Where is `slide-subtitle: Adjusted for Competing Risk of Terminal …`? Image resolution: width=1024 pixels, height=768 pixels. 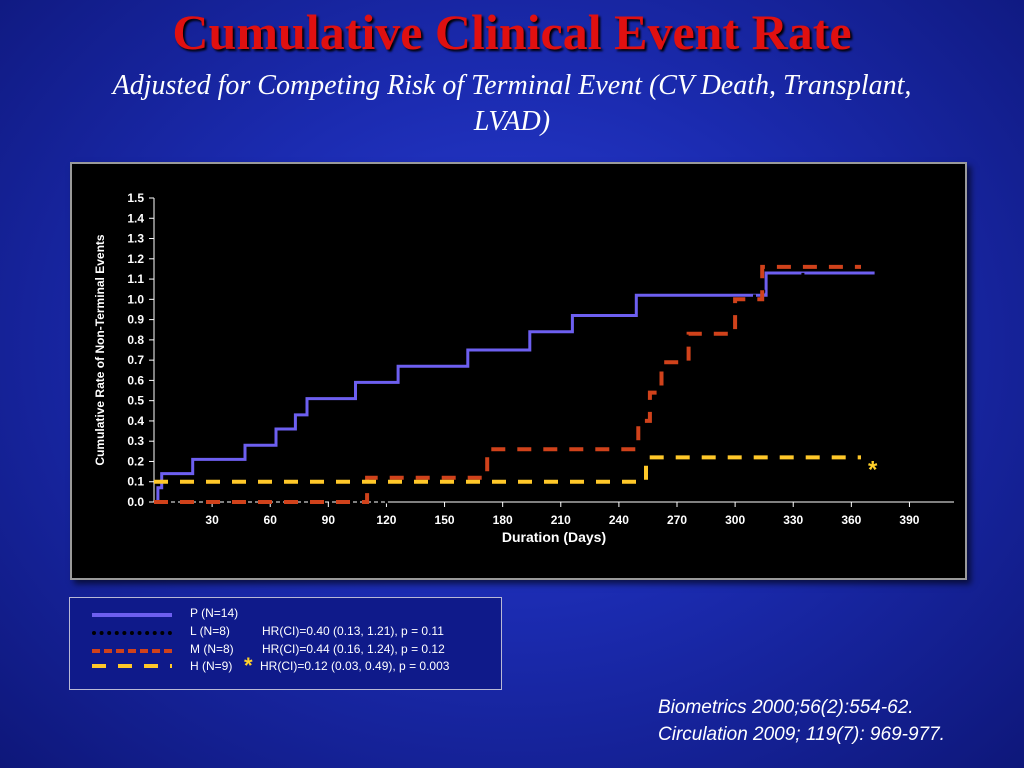 slide-subtitle: Adjusted for Competing Risk of Terminal … is located at coordinates (512, 103).